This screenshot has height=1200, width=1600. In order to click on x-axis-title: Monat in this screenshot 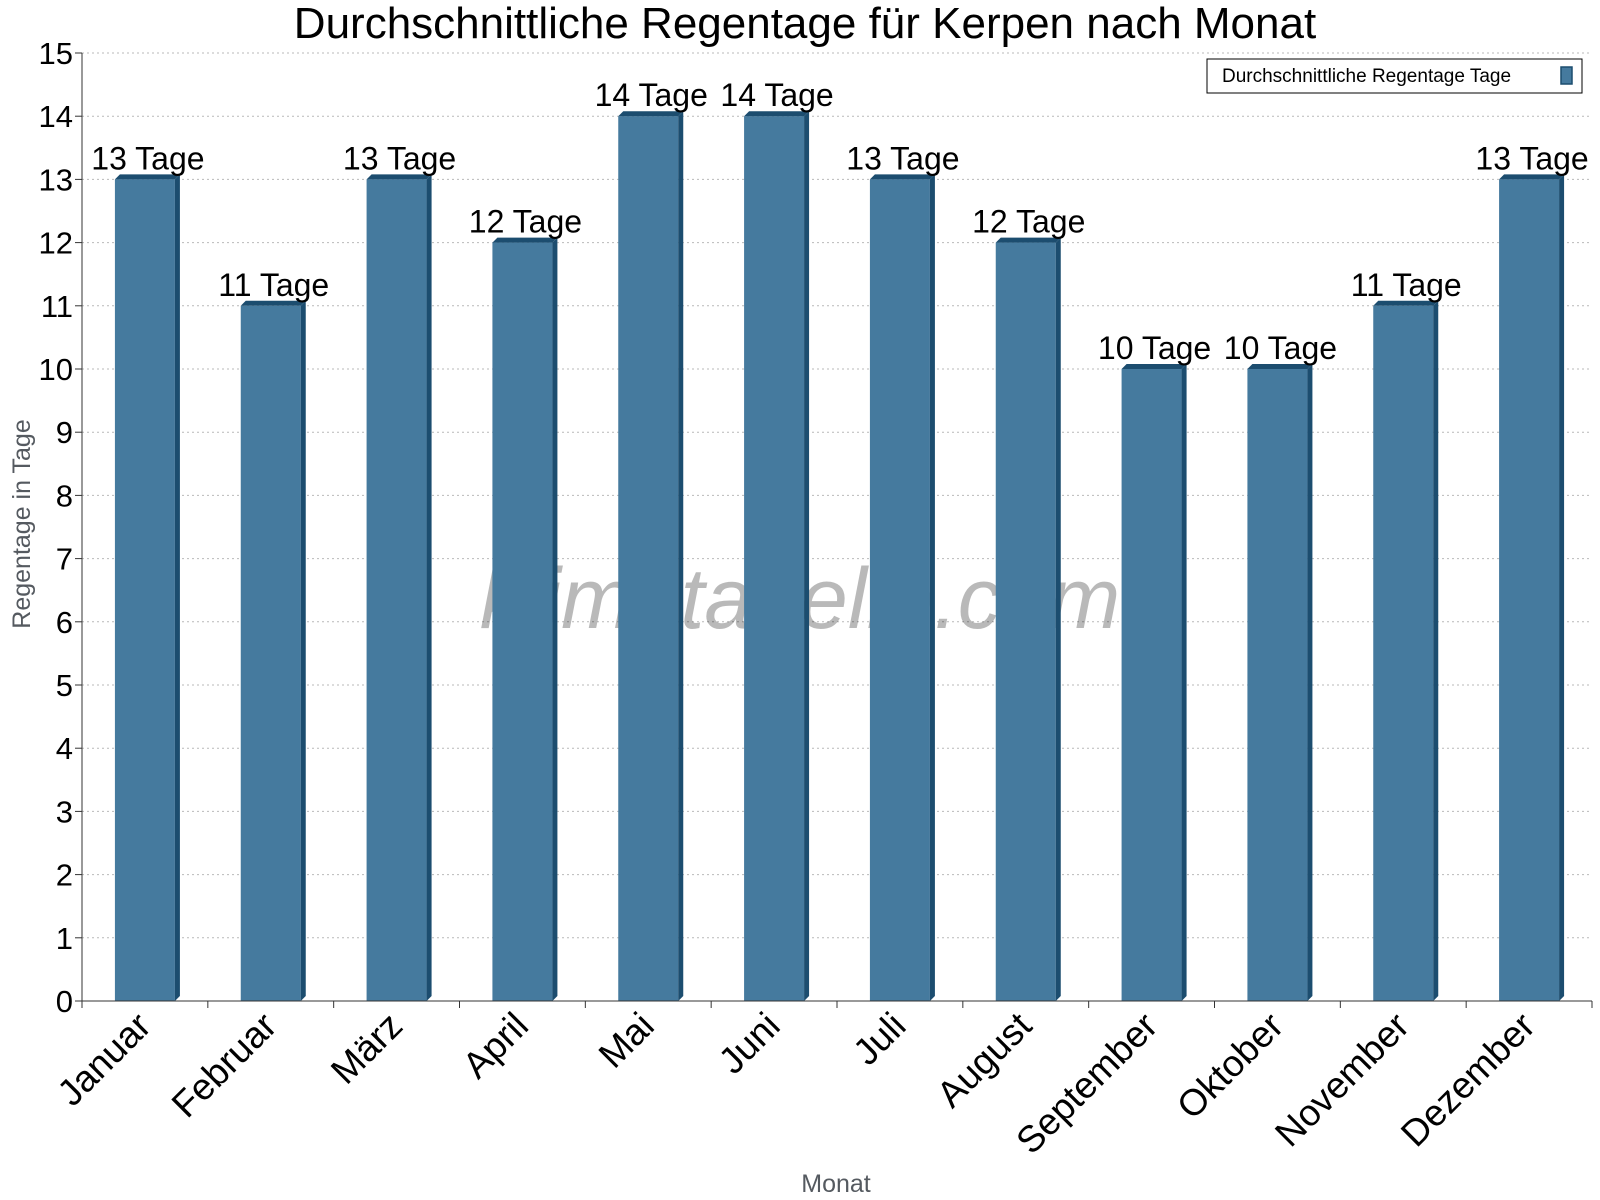, I will do `click(836, 1184)`.